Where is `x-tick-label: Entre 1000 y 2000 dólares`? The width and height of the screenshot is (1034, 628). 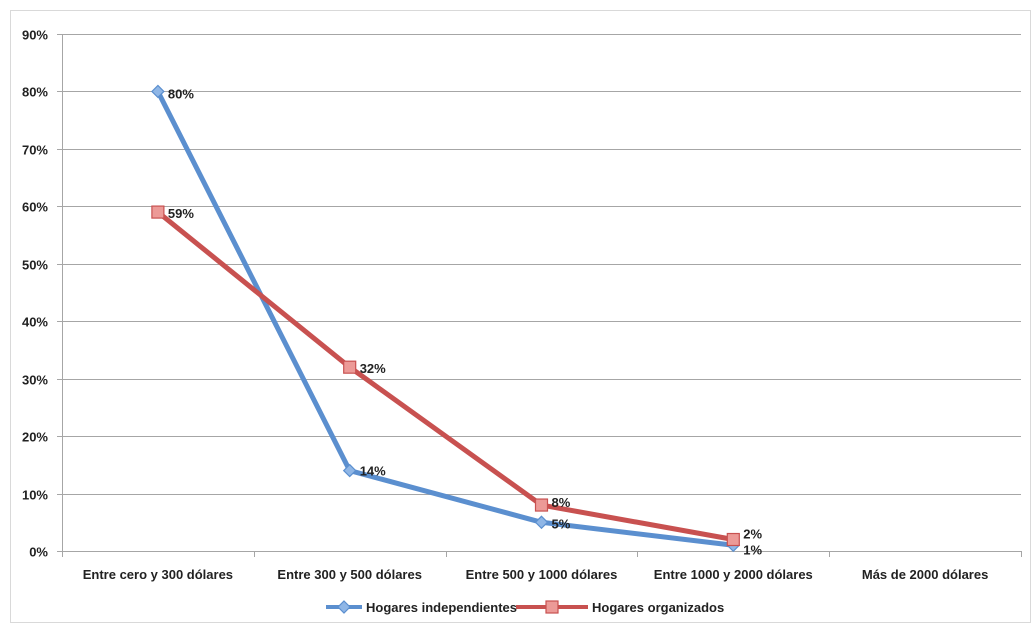 x-tick-label: Entre 1000 y 2000 dólares is located at coordinates (733, 574).